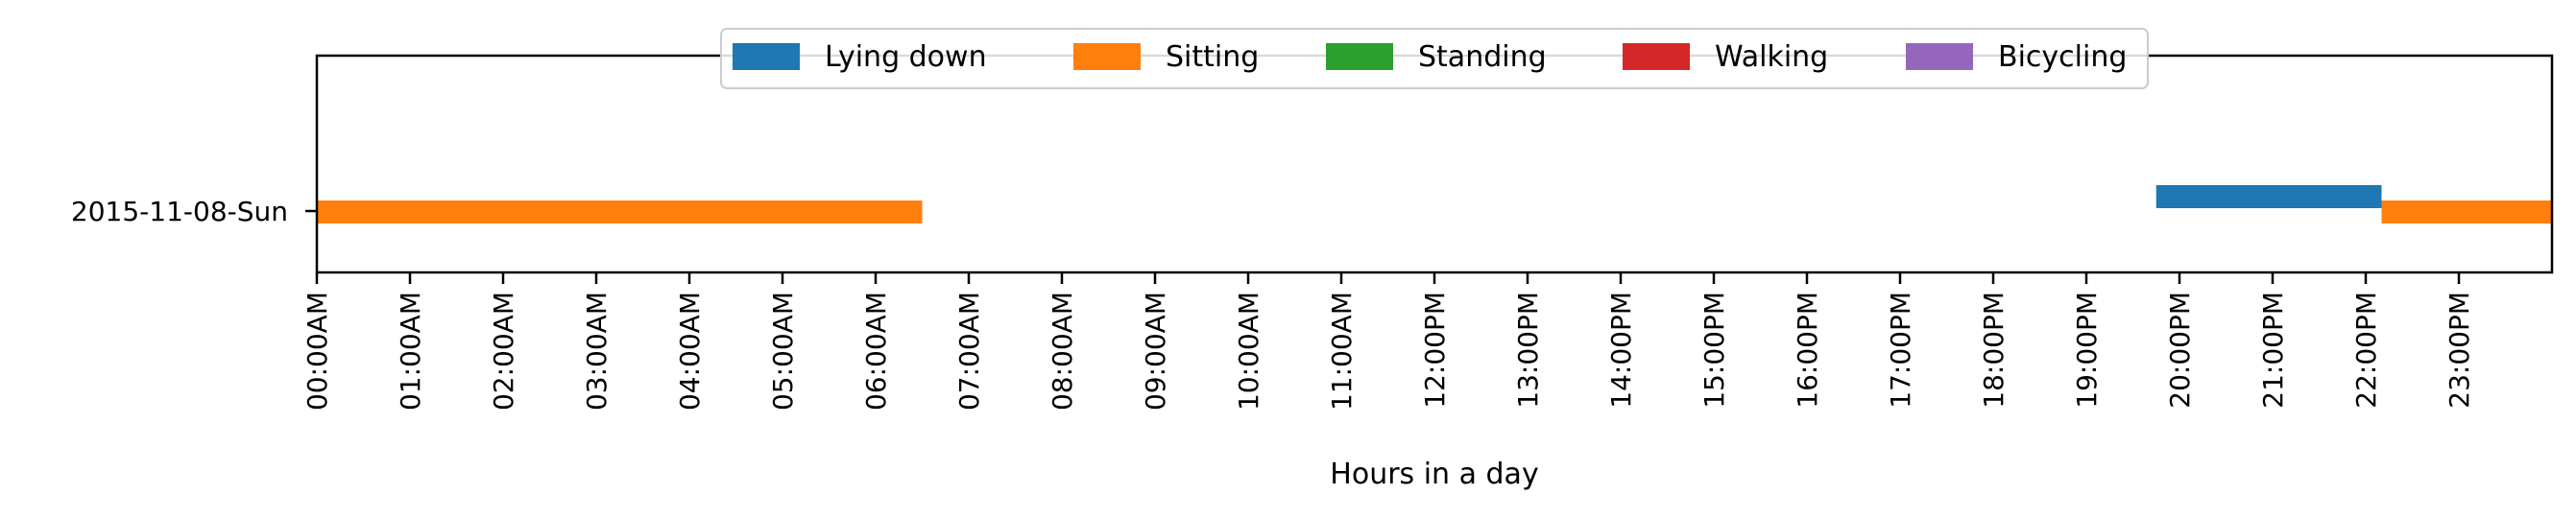 This screenshot has height=518, width=2576. Describe the element at coordinates (1621, 350) in the screenshot. I see `x-tick-label: 14:00PM` at that location.